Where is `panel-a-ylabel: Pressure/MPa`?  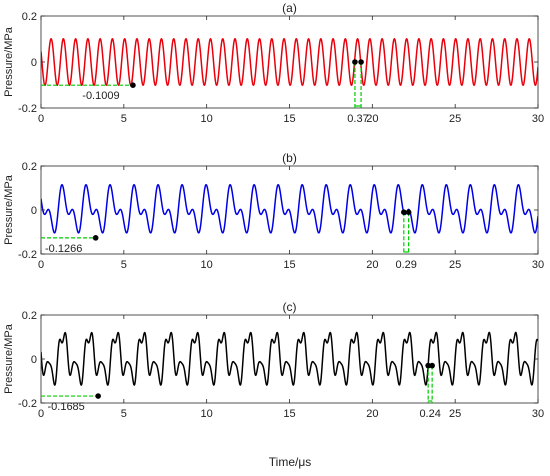 panel-a-ylabel: Pressure/MPa is located at coordinates (9, 61).